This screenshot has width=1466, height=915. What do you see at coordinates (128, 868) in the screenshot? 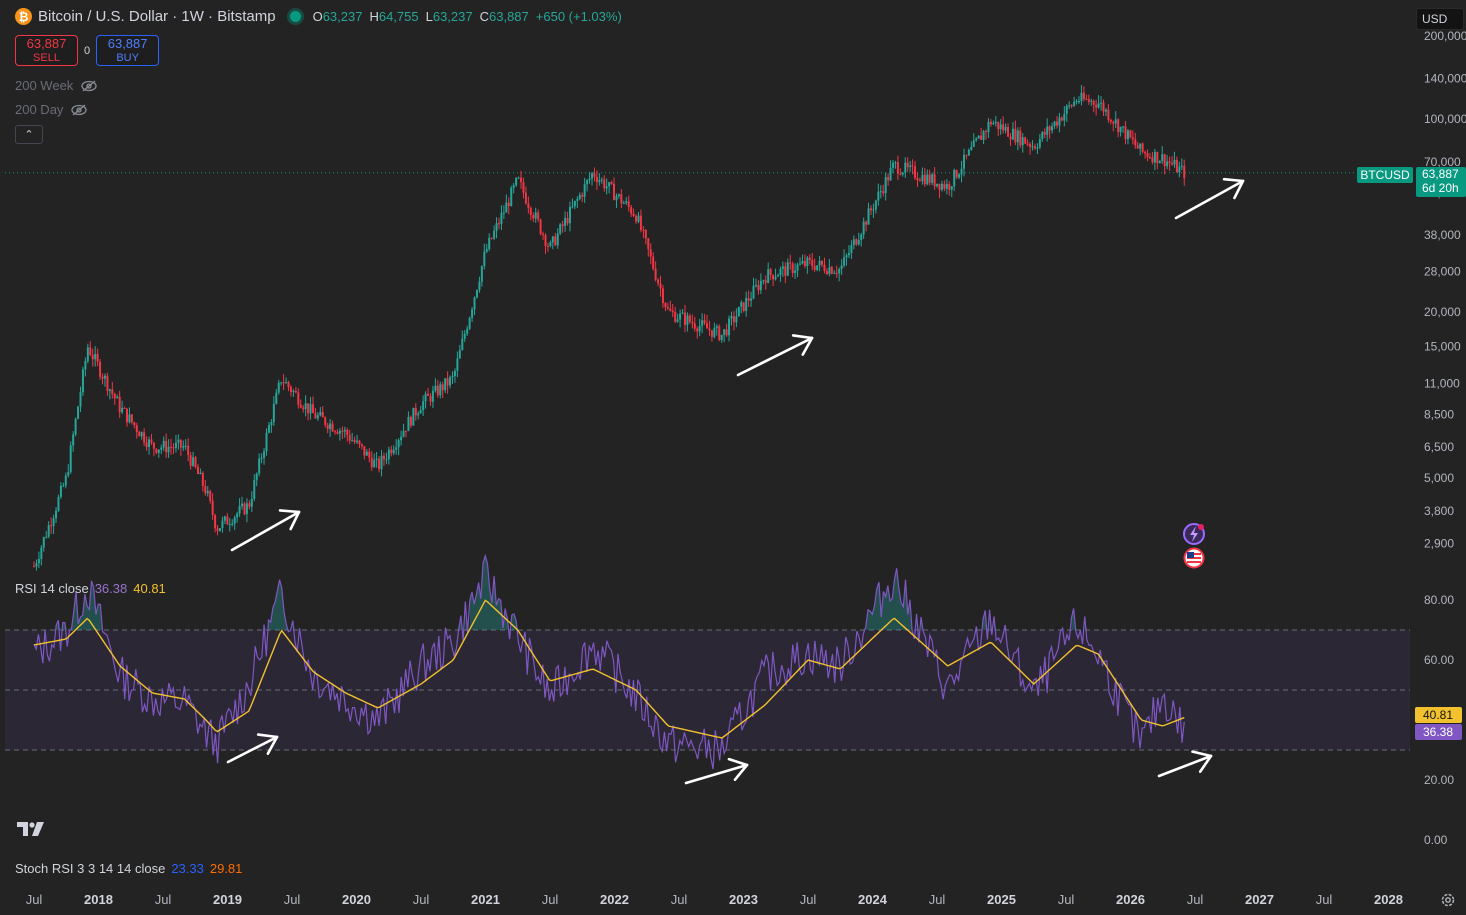
I see `stoch-rsi-legend: Stoch RSI 3 3 14 14 close 23.33 29.81` at bounding box center [128, 868].